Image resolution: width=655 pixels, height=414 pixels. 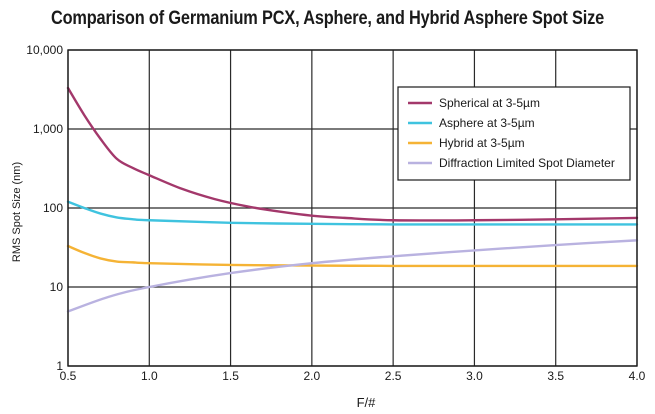 I want to click on x-tick-label: 3.0, so click(x=474, y=376).